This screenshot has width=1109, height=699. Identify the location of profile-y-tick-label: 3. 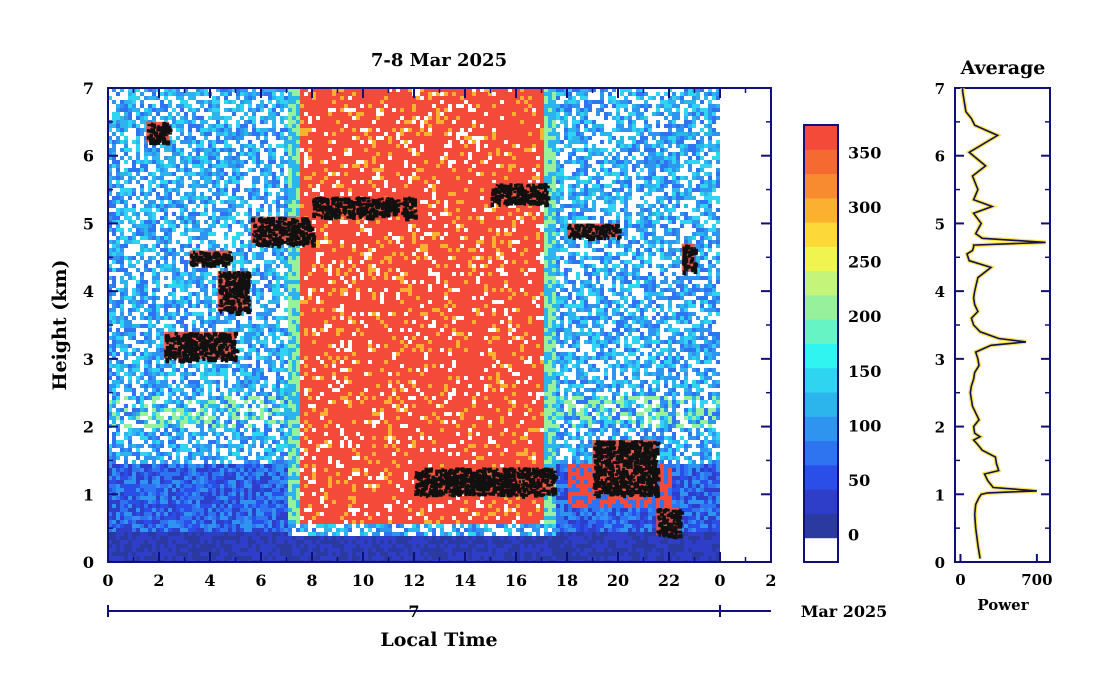
(940, 360).